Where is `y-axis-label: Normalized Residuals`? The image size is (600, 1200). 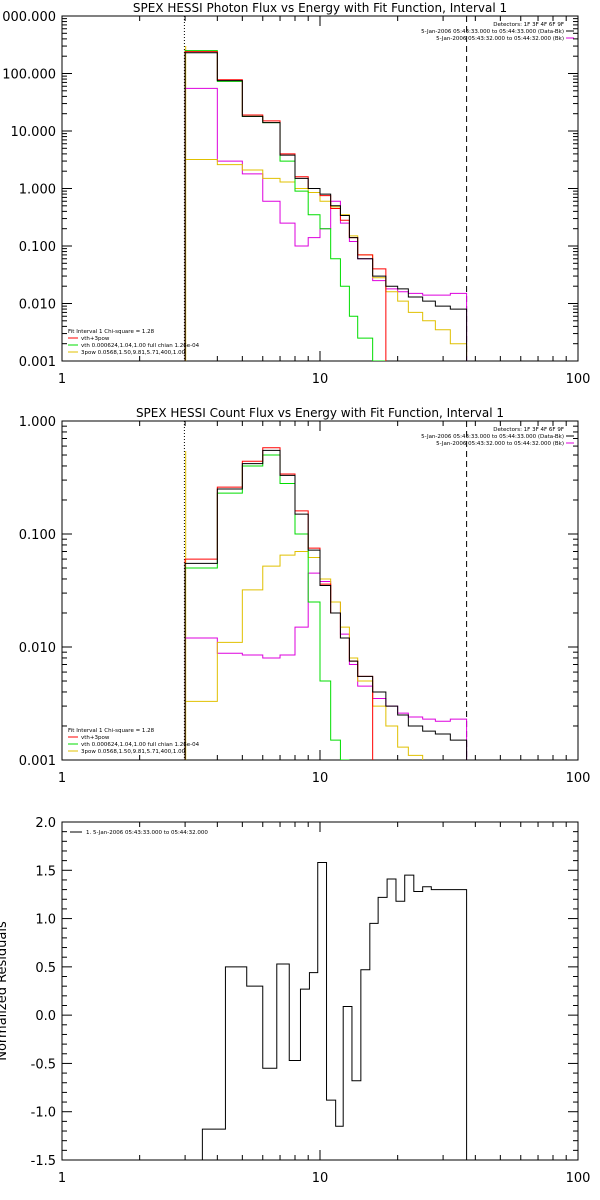 y-axis-label: Normalized Residuals is located at coordinates (5, 991).